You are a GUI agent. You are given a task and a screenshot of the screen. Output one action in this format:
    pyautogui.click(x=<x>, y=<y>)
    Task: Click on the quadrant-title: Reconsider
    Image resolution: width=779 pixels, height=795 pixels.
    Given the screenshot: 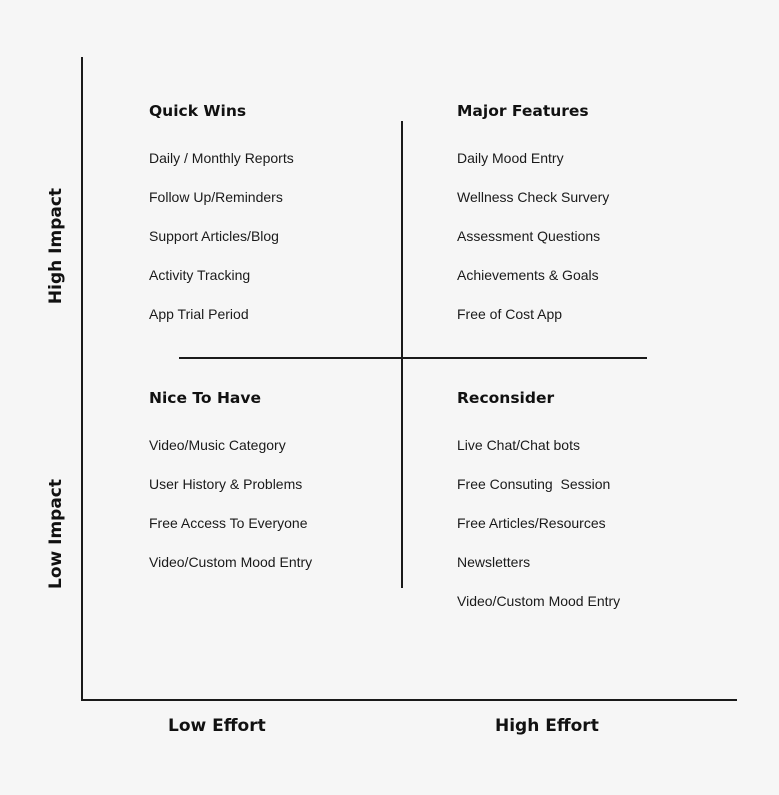 What is the action you would take?
    pyautogui.click(x=506, y=398)
    